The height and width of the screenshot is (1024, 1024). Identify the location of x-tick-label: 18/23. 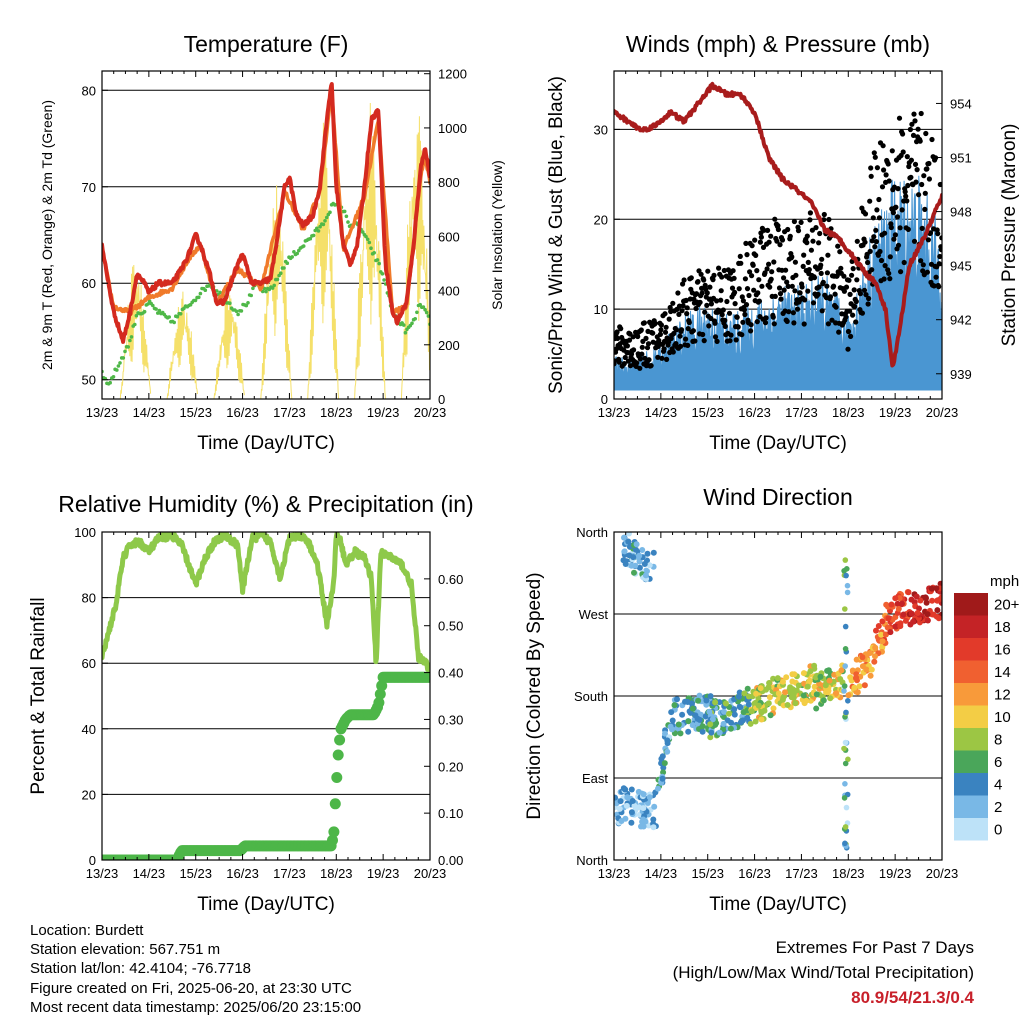
(336, 412).